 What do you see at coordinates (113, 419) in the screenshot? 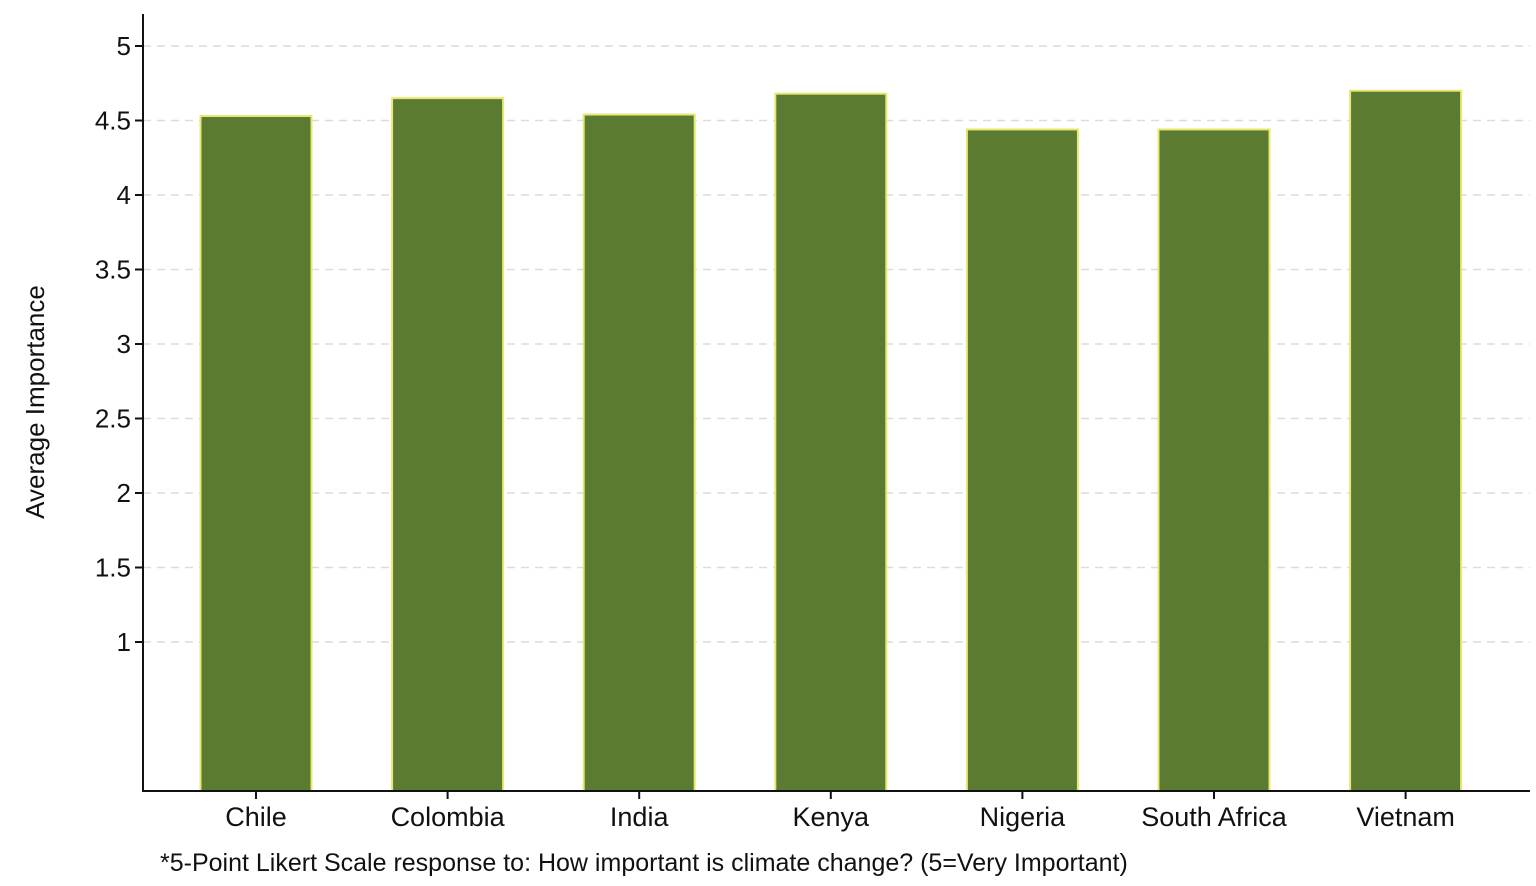
I see `y-tick-label: 2.5` at bounding box center [113, 419].